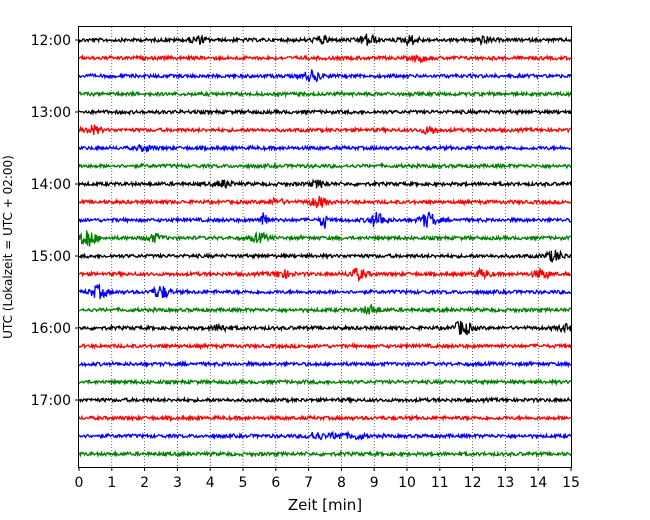 The height and width of the screenshot is (520, 650). I want to click on y-tick-label: 17:00, so click(51, 401).